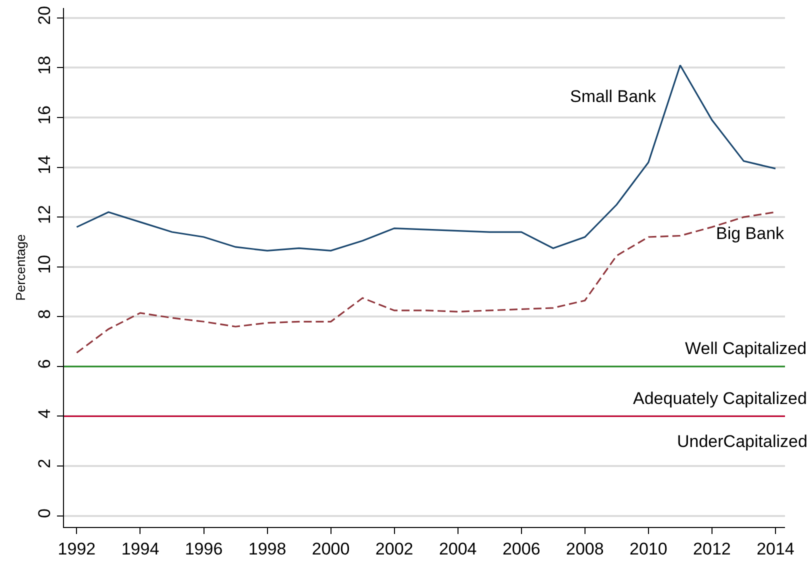 This screenshot has width=811, height=563. Describe the element at coordinates (44, 513) in the screenshot. I see `y-tick-label: 0` at that location.